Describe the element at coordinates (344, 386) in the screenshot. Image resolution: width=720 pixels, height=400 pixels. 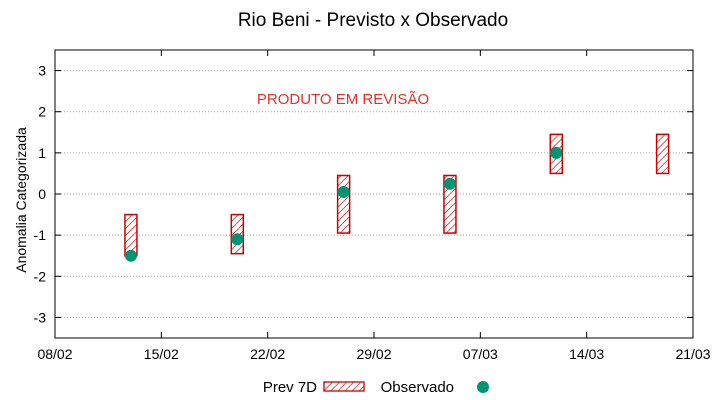
I see `legend-swatch-prev-7d` at that location.